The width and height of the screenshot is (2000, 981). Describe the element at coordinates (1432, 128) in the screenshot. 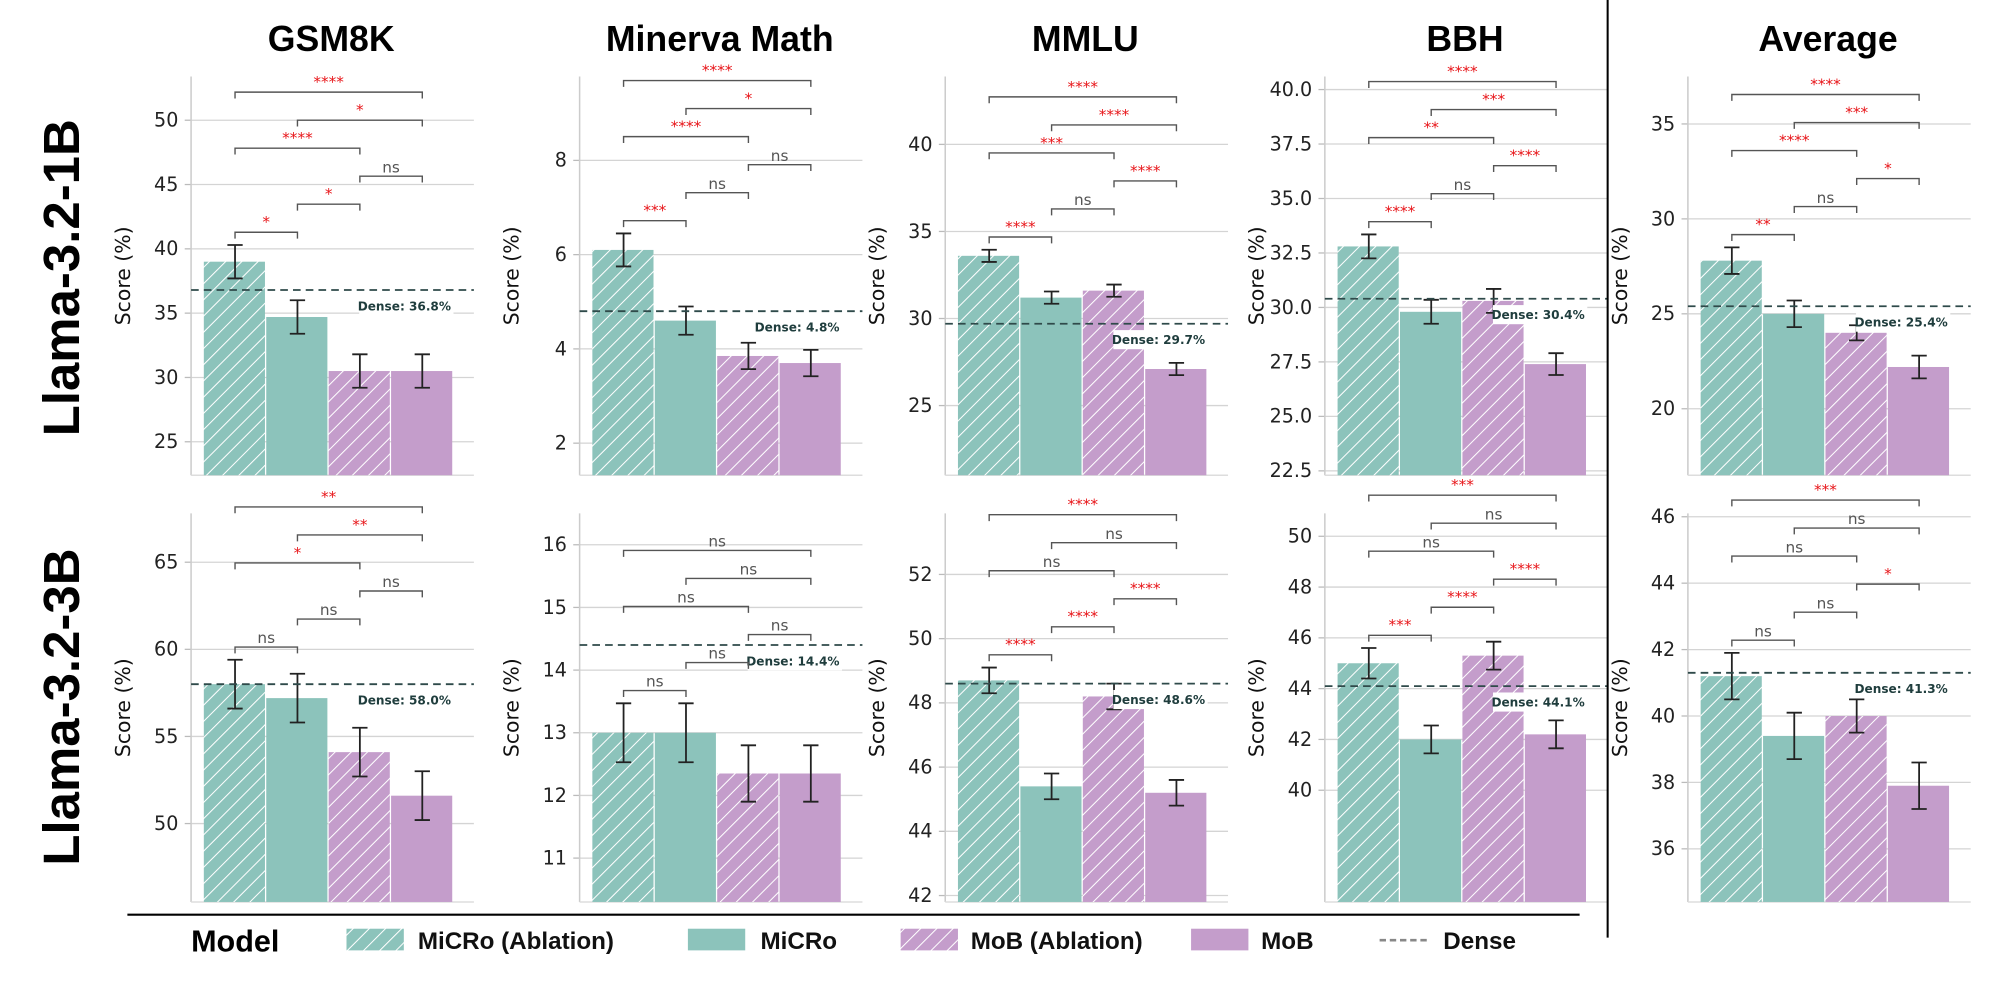

I see `significance-label: **` at that location.